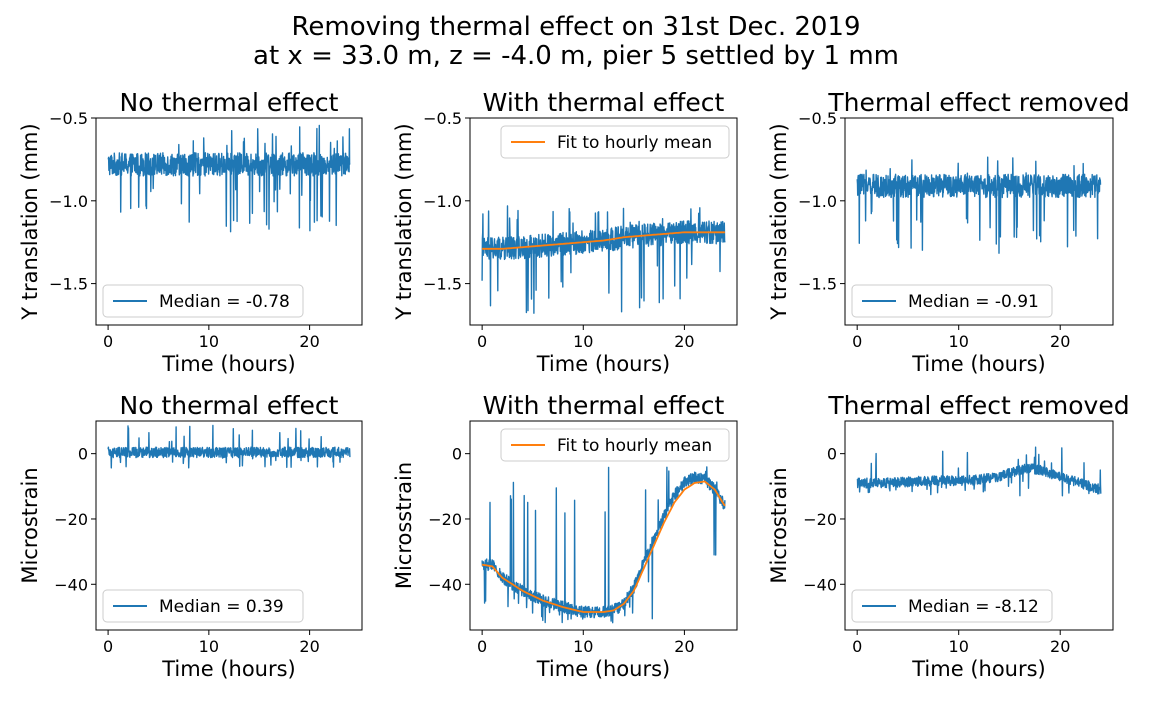 Image resolution: width=1152 pixels, height=720 pixels. I want to click on legend-label: Median = -0.78, so click(224, 302).